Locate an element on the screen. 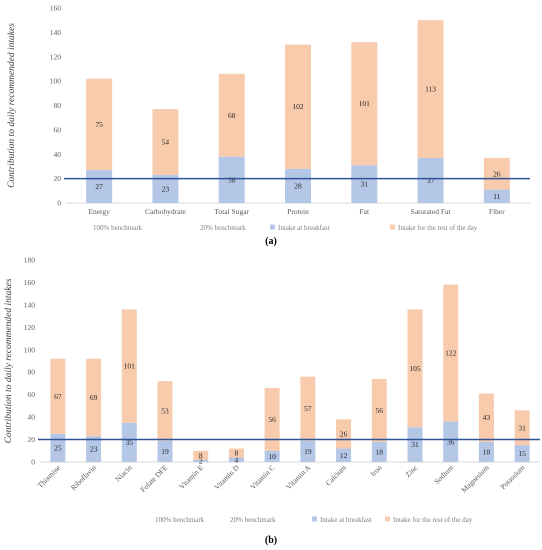 This screenshot has height=550, width=542. data-label-rest-of-day: 105 is located at coordinates (415, 368).